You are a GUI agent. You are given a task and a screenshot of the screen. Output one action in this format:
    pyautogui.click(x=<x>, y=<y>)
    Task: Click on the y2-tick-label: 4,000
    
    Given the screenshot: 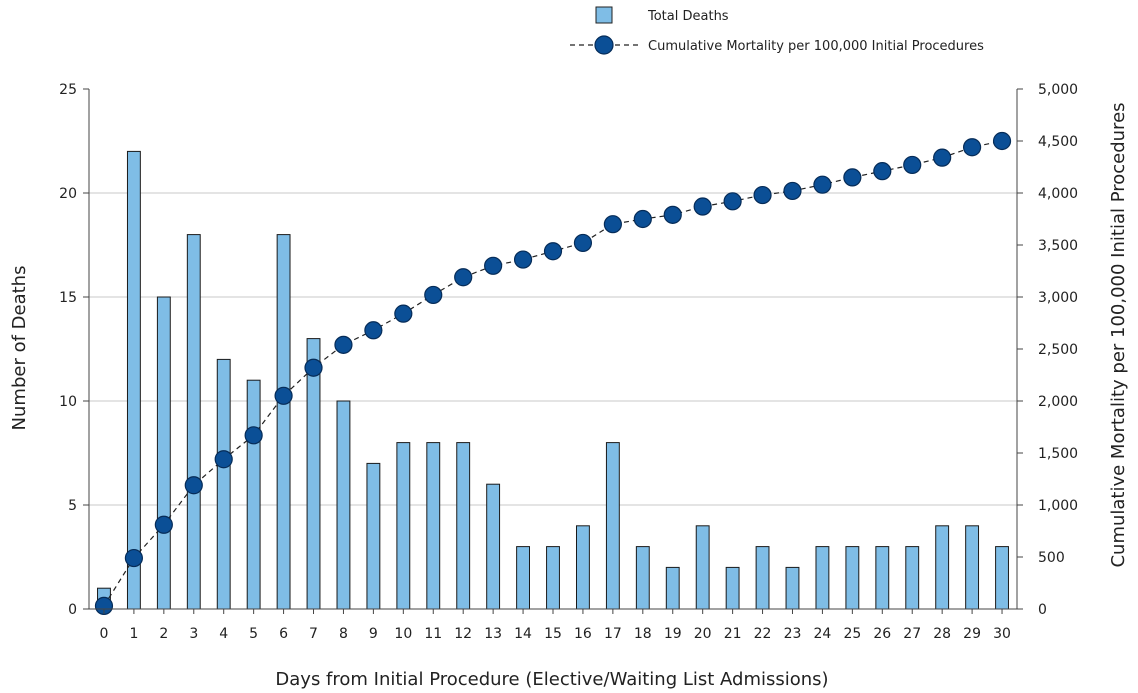 What is the action you would take?
    pyautogui.click(x=1058, y=194)
    